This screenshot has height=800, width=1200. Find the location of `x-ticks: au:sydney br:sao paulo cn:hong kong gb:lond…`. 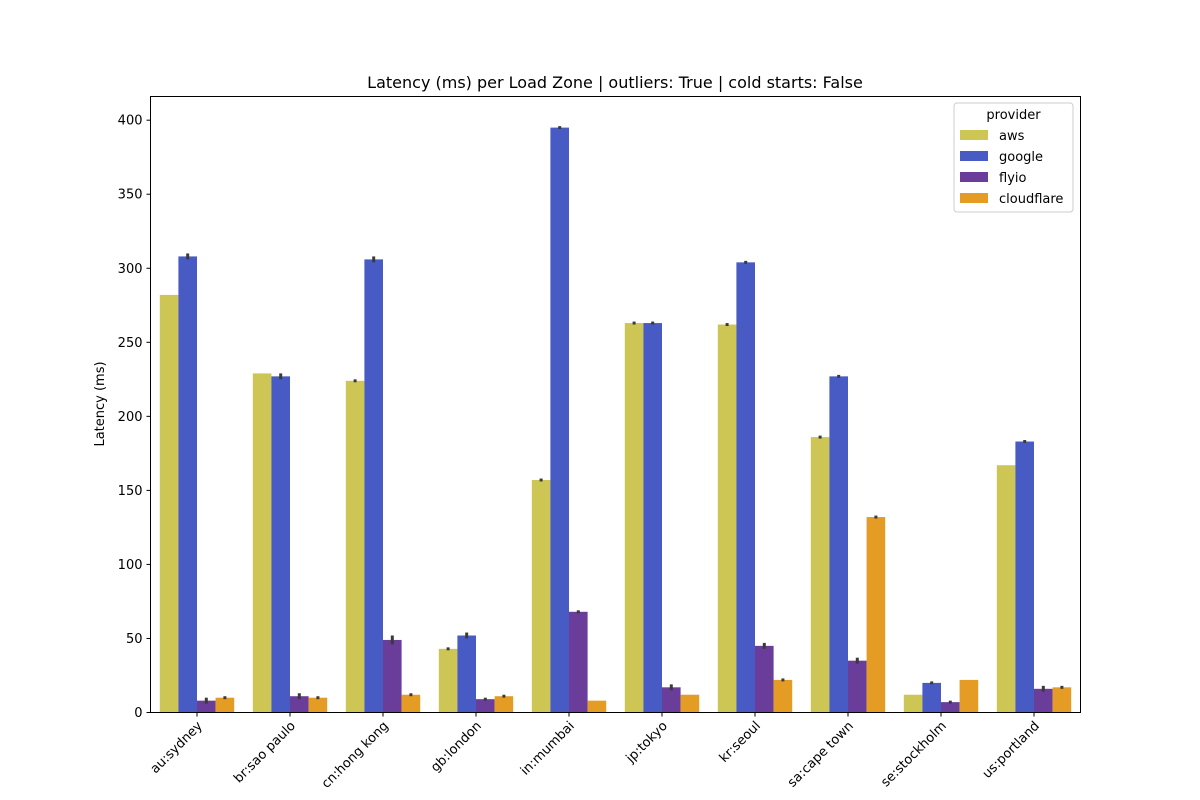

x-ticks: au:sydney br:sao paulo cn:hong kong gb:lond… is located at coordinates (595, 752).